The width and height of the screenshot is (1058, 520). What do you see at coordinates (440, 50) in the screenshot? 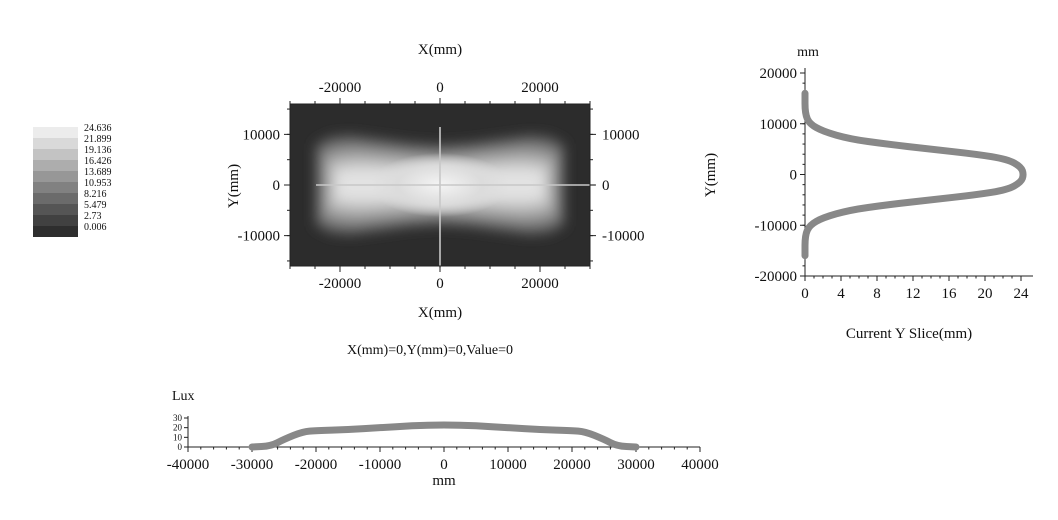
I see `heatmap-top-axis-title: X(mm)` at bounding box center [440, 50].